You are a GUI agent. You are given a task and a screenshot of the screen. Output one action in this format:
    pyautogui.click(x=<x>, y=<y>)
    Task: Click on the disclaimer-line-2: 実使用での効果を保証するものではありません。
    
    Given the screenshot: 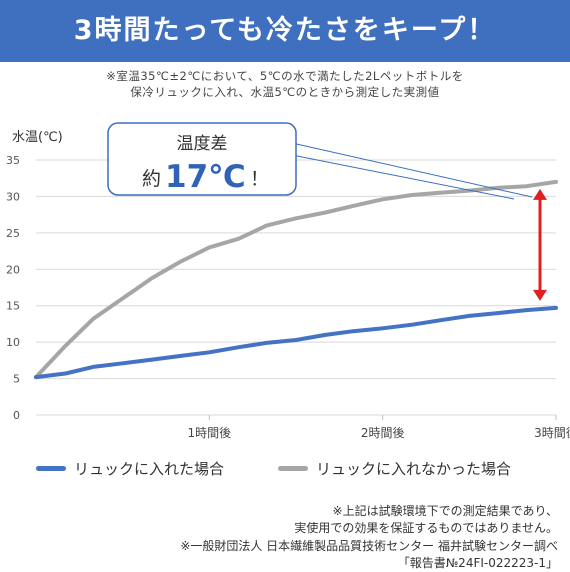 What is the action you would take?
    pyautogui.click(x=426, y=528)
    